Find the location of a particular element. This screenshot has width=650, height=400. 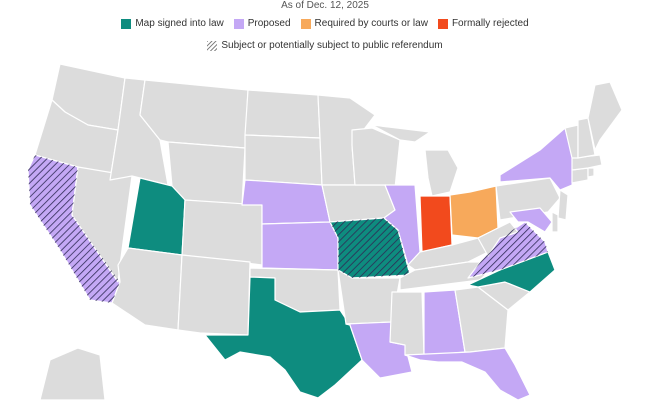

state-massachusetts is located at coordinates (587, 162).